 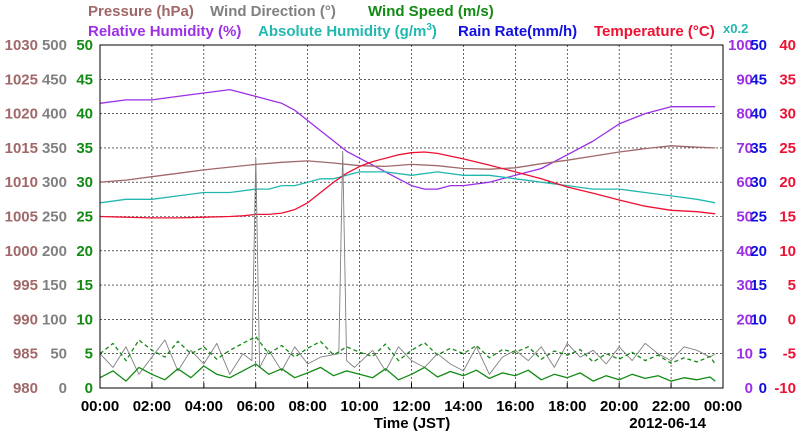 I want to click on relative_humidity-tick: 70, so click(x=744, y=148).